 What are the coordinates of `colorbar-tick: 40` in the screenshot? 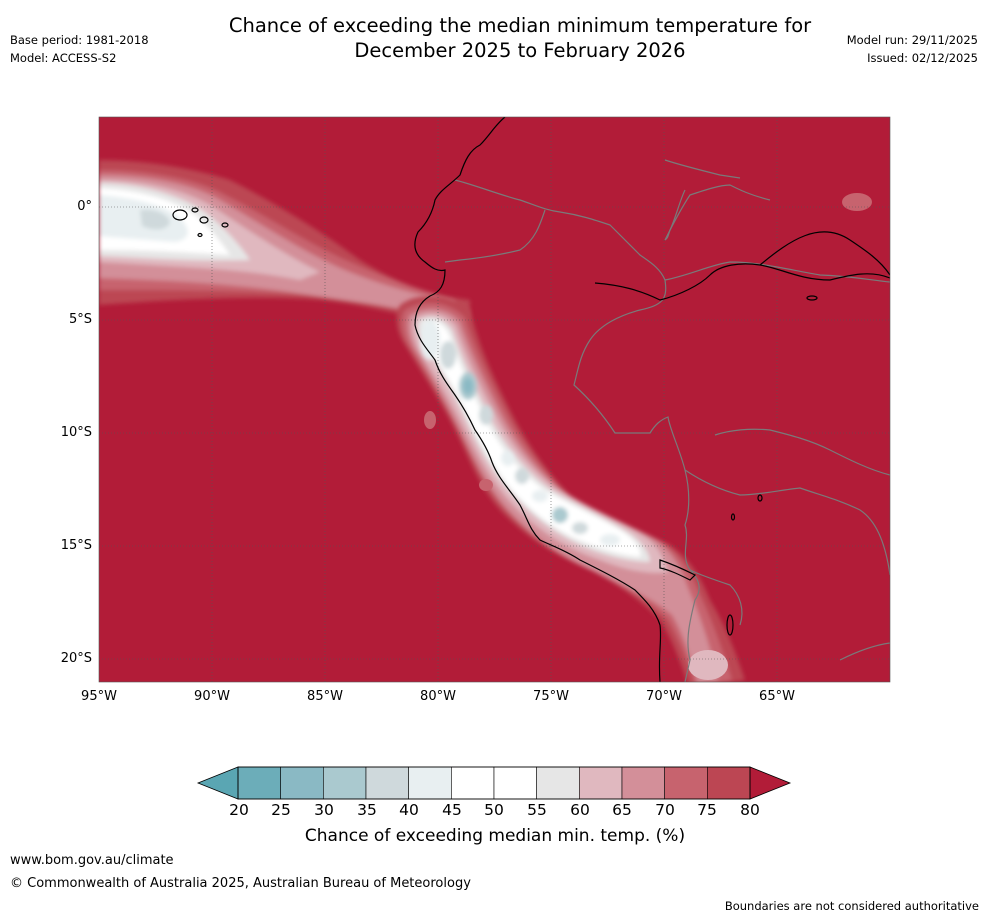 It's located at (409, 810).